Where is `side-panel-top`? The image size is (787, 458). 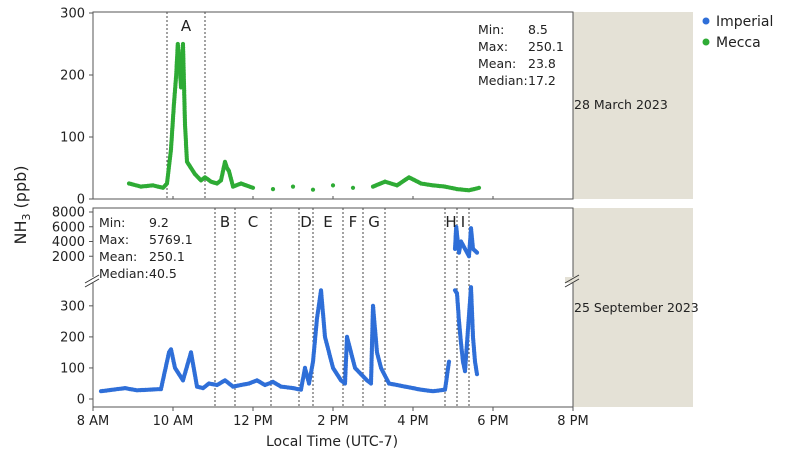
side-panel-top is located at coordinates (633, 105).